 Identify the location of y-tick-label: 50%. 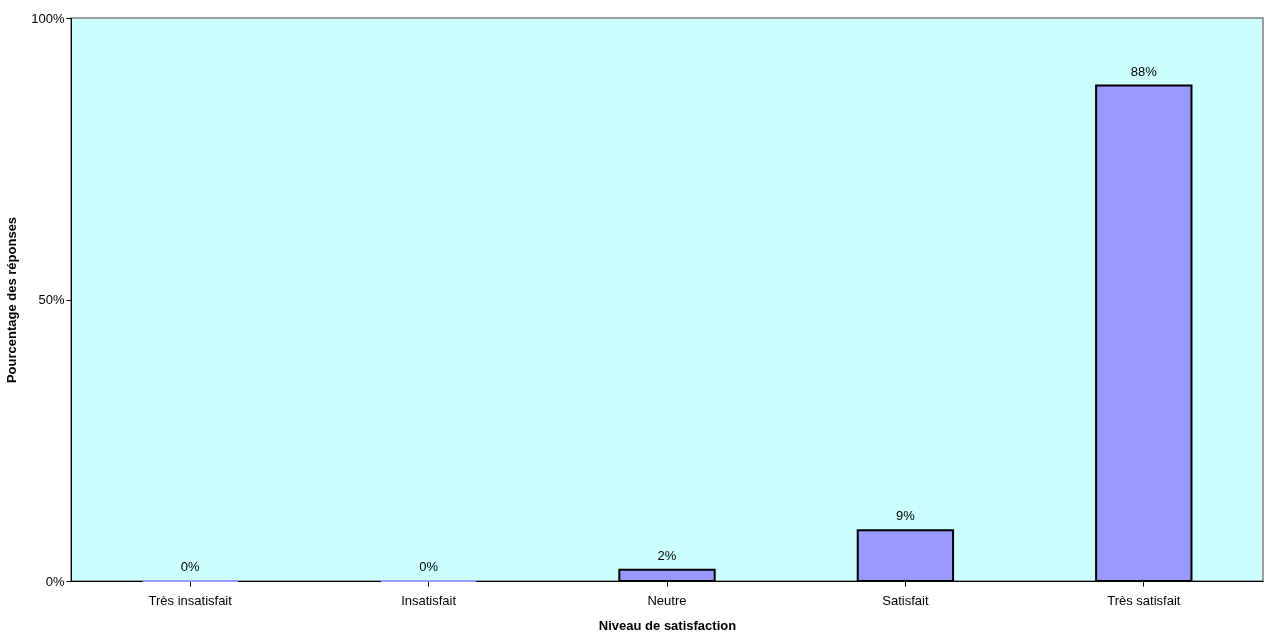
(51, 299).